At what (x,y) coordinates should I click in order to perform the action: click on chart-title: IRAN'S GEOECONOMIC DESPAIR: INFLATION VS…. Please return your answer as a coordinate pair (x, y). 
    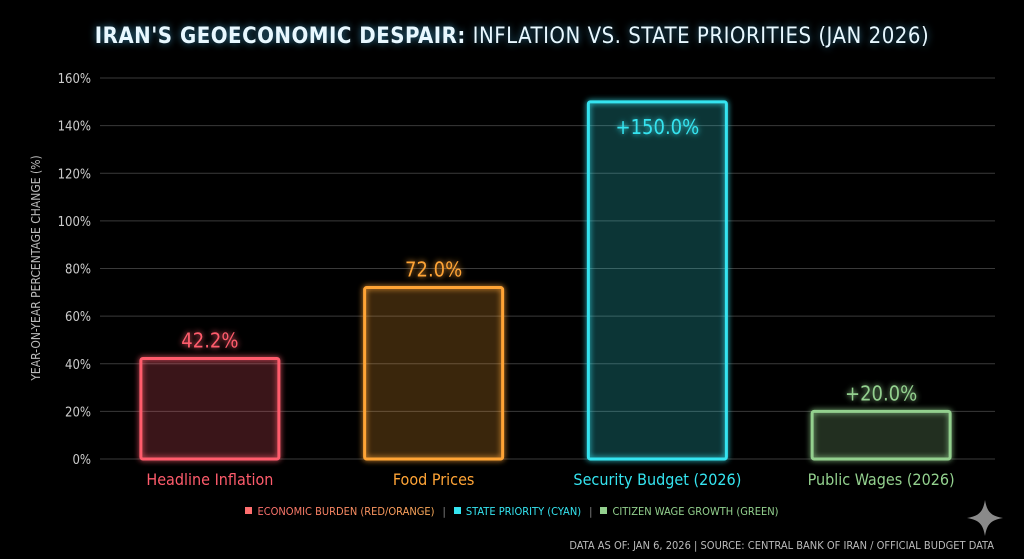
    Looking at the image, I should click on (512, 36).